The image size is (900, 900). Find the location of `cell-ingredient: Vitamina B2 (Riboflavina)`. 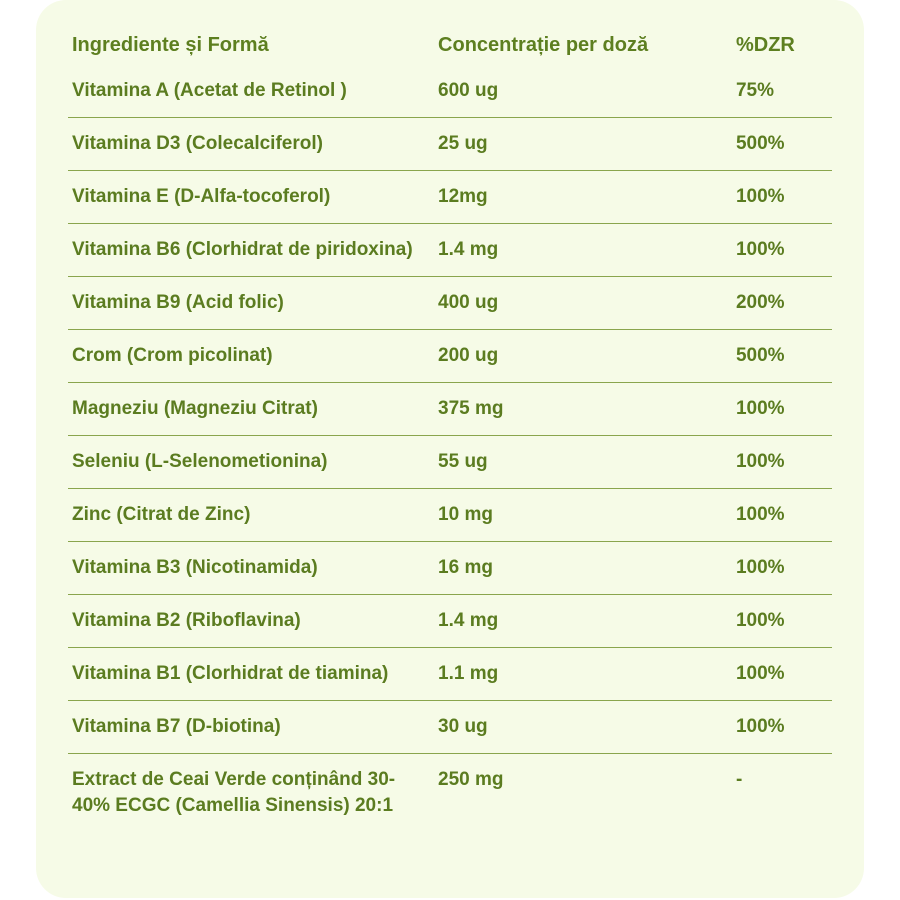

cell-ingredient: Vitamina B2 (Riboflavina) is located at coordinates (251, 621).